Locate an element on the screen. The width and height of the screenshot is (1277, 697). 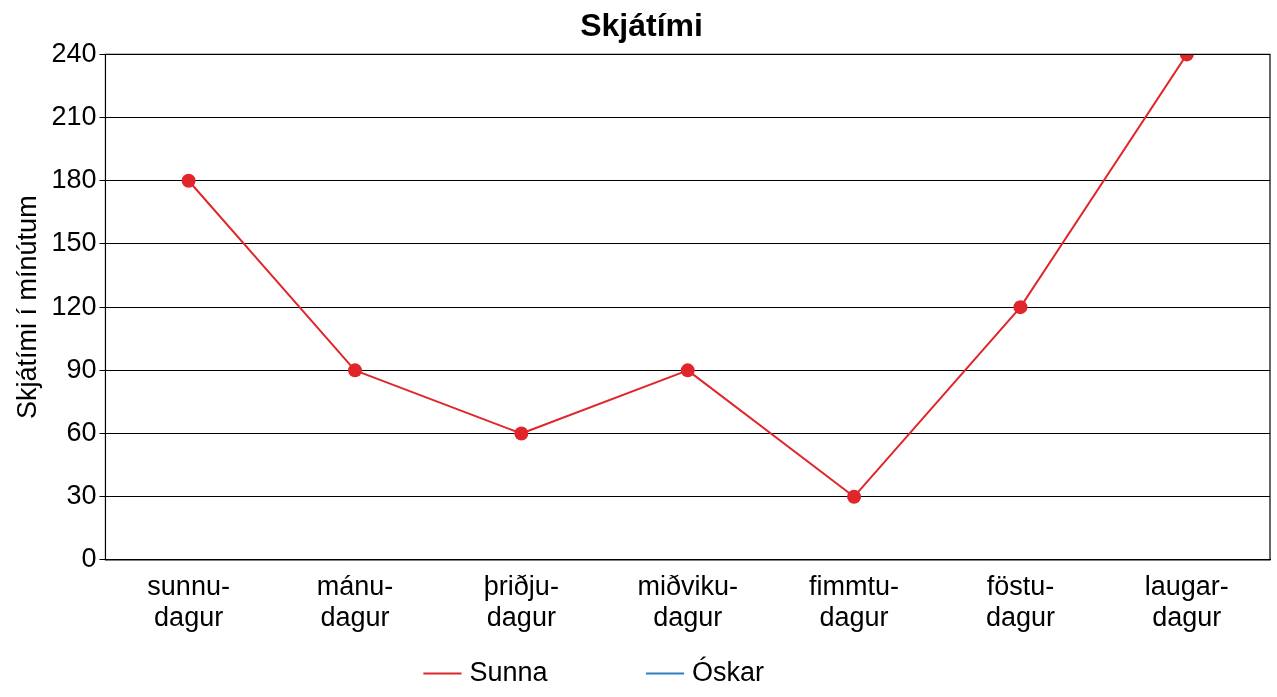
x-tick-label: föstu- dagur is located at coordinates (1020, 601).